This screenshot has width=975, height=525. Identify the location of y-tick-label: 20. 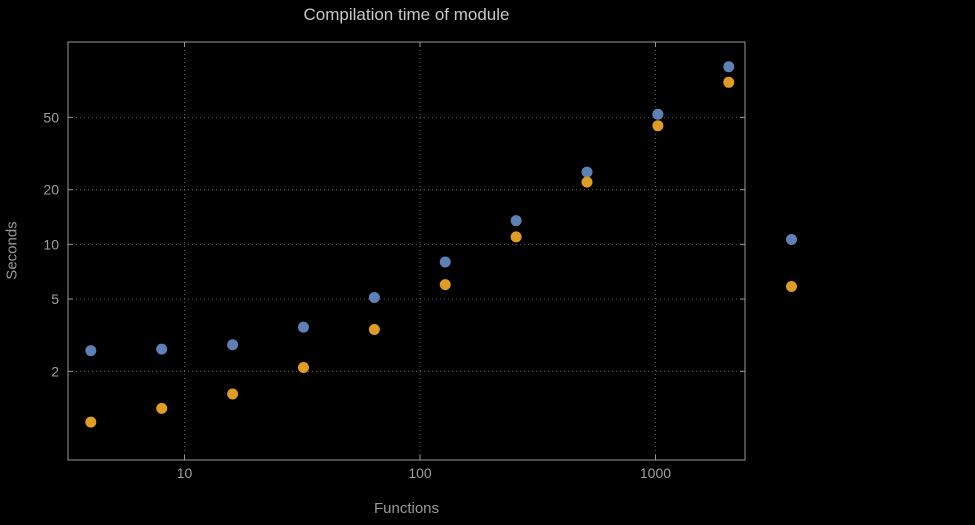
(51, 190).